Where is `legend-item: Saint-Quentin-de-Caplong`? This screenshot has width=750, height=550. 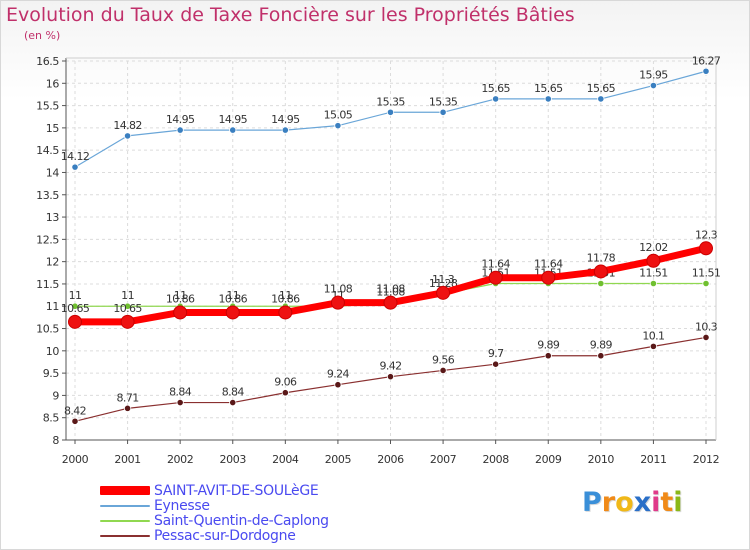 legend-item: Saint-Quentin-de-Caplong is located at coordinates (214, 520).